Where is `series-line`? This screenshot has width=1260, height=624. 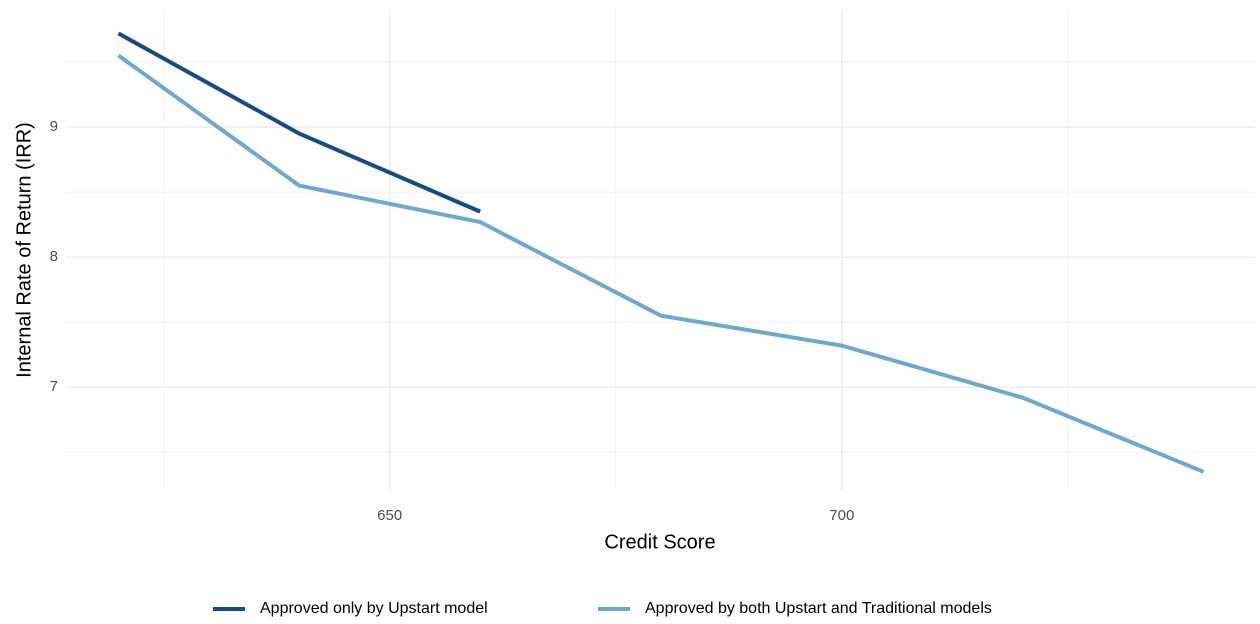
series-line is located at coordinates (299, 122).